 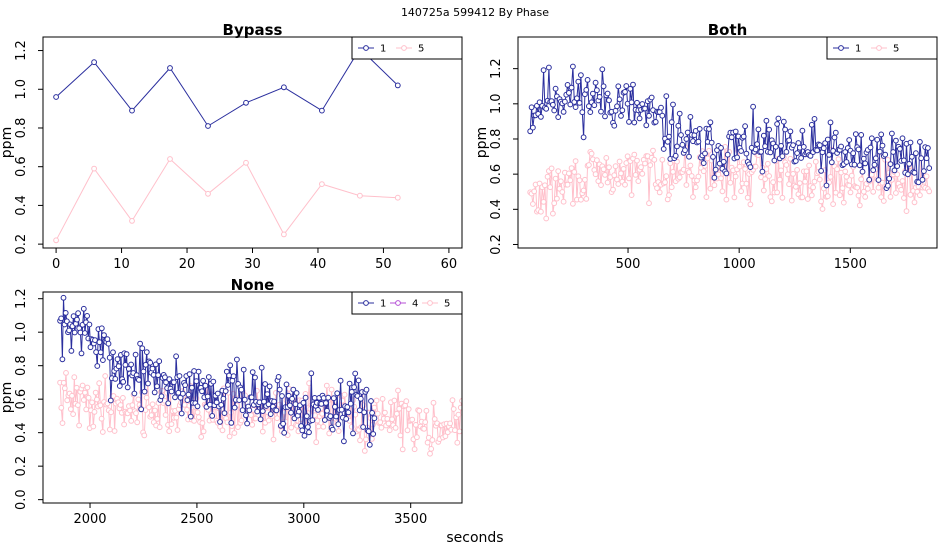 I want to click on legend-label: 5, so click(x=421, y=49).